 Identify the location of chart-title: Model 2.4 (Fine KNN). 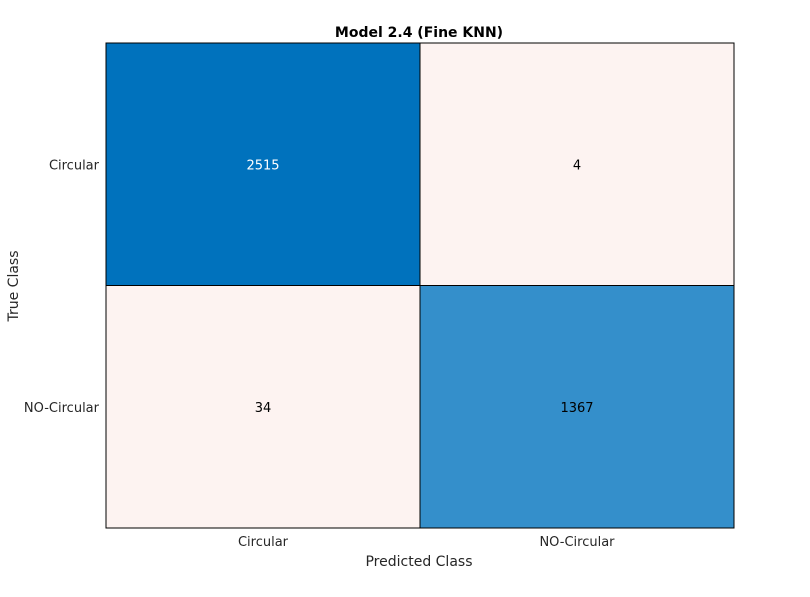
(419, 33).